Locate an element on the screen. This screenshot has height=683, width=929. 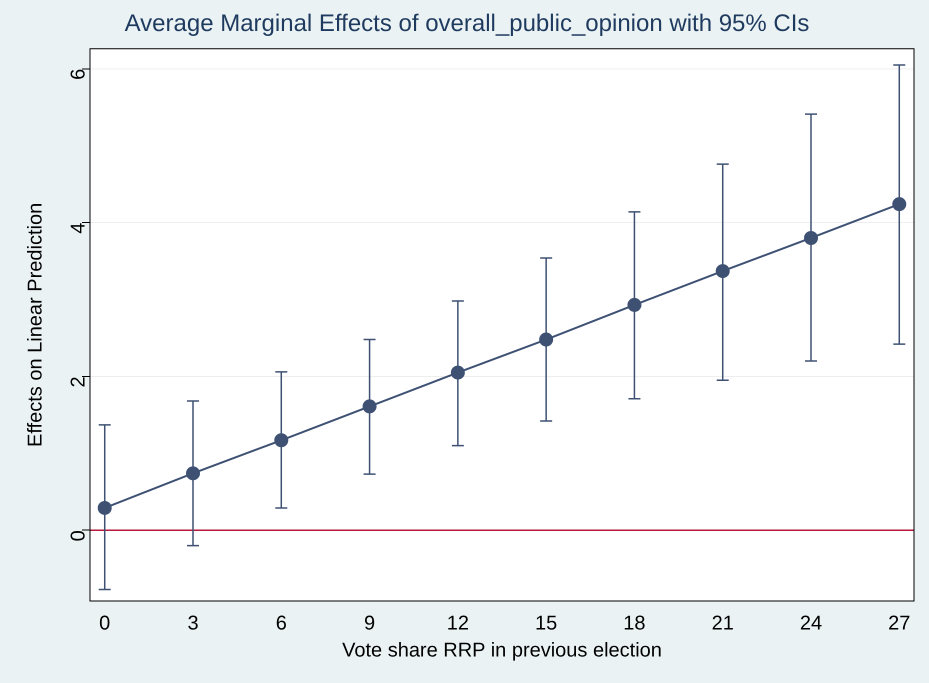
x-tick-label: 21 is located at coordinates (723, 623).